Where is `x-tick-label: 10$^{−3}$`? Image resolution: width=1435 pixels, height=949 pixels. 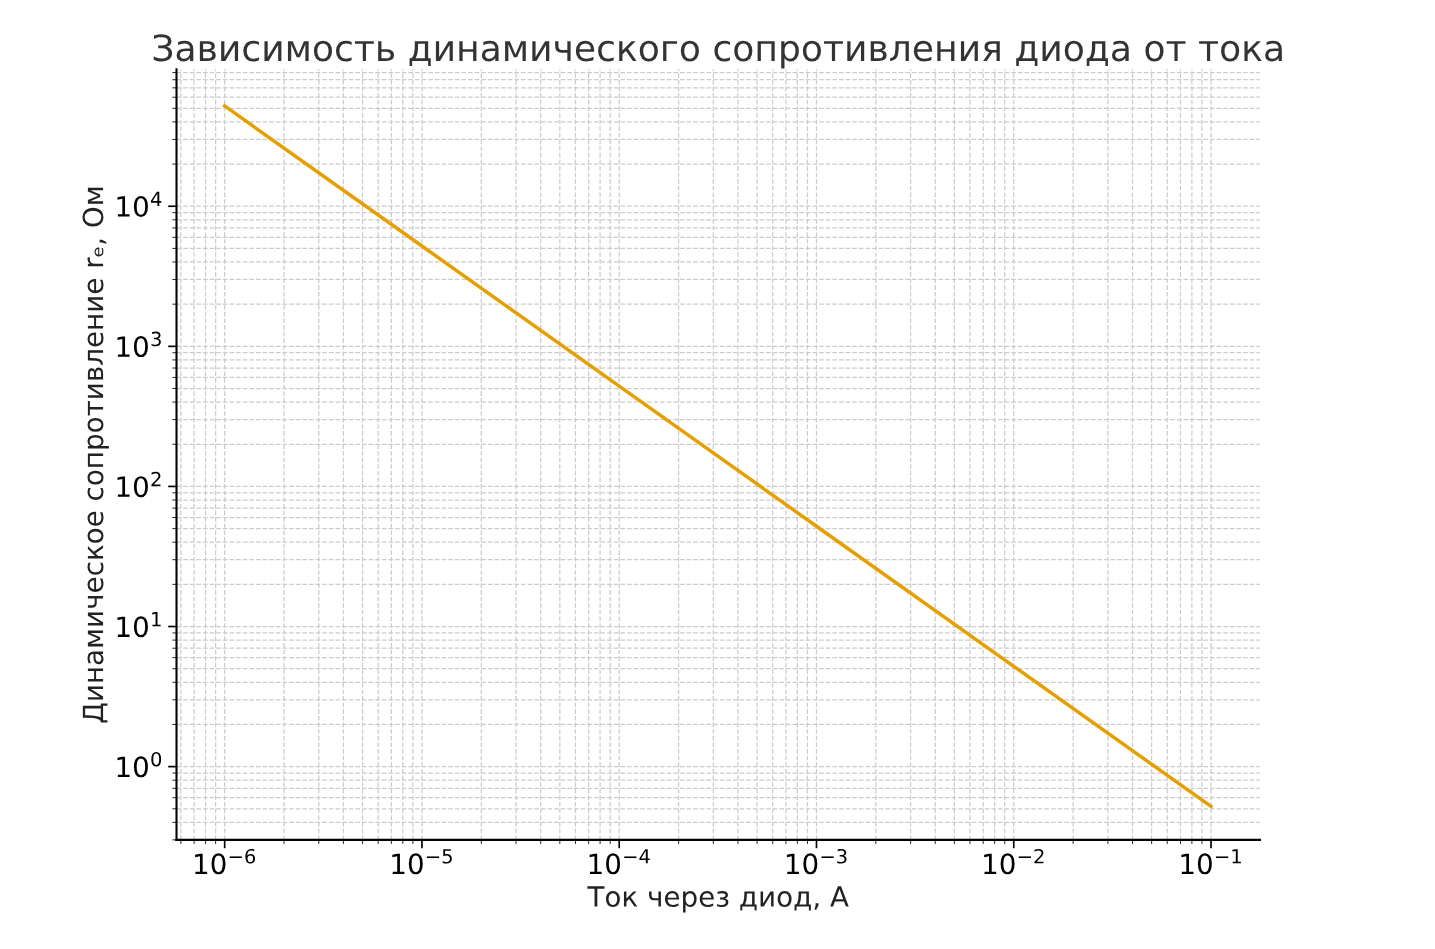
x-tick-label: 10$^{−3}$ is located at coordinates (816, 861).